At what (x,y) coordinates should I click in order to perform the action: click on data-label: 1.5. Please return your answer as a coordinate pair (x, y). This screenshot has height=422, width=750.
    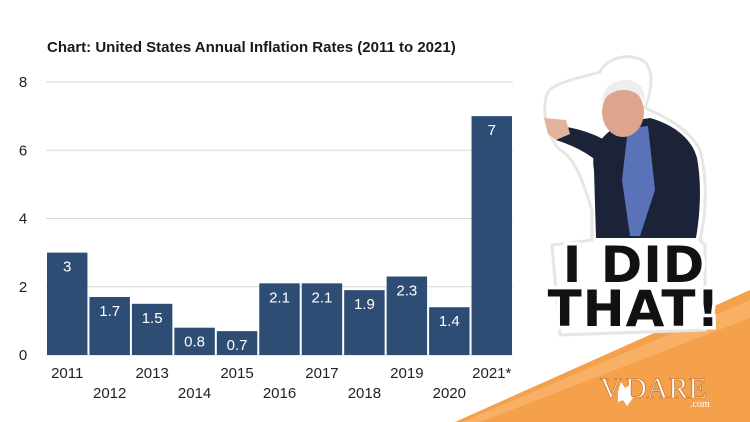
    Looking at the image, I should click on (152, 318).